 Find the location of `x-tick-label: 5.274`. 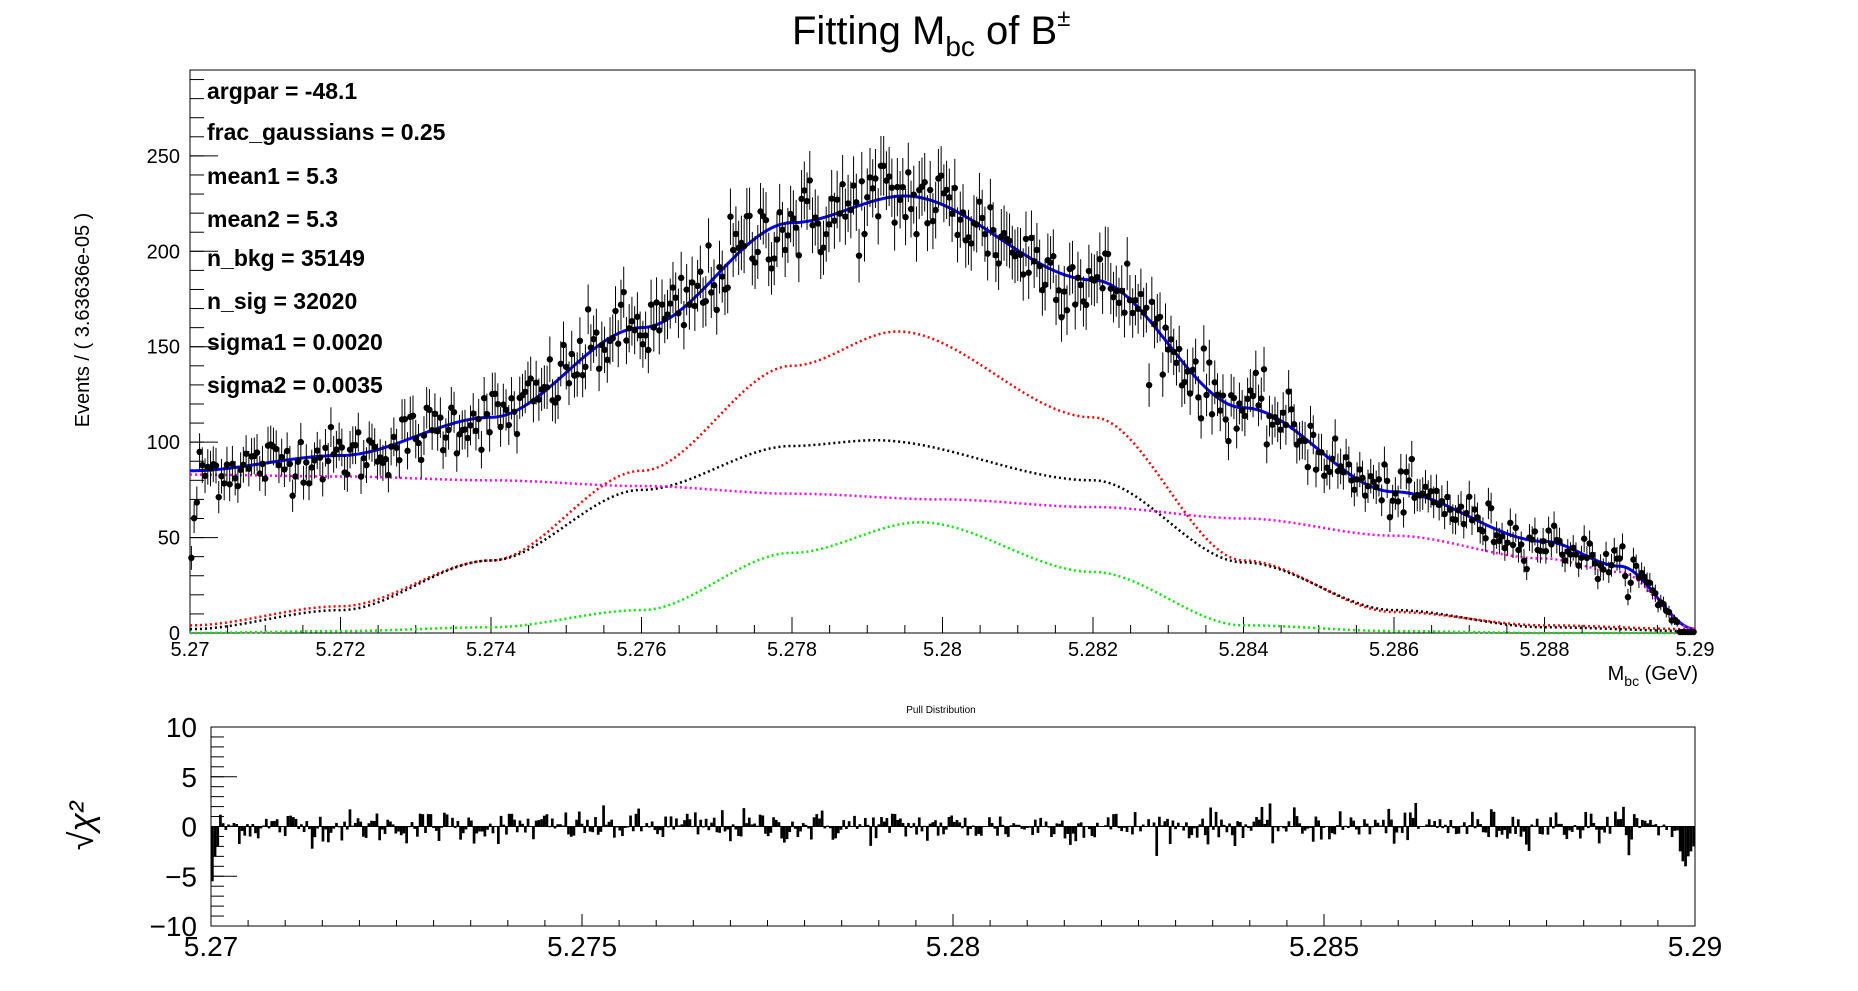

x-tick-label: 5.274 is located at coordinates (491, 650).